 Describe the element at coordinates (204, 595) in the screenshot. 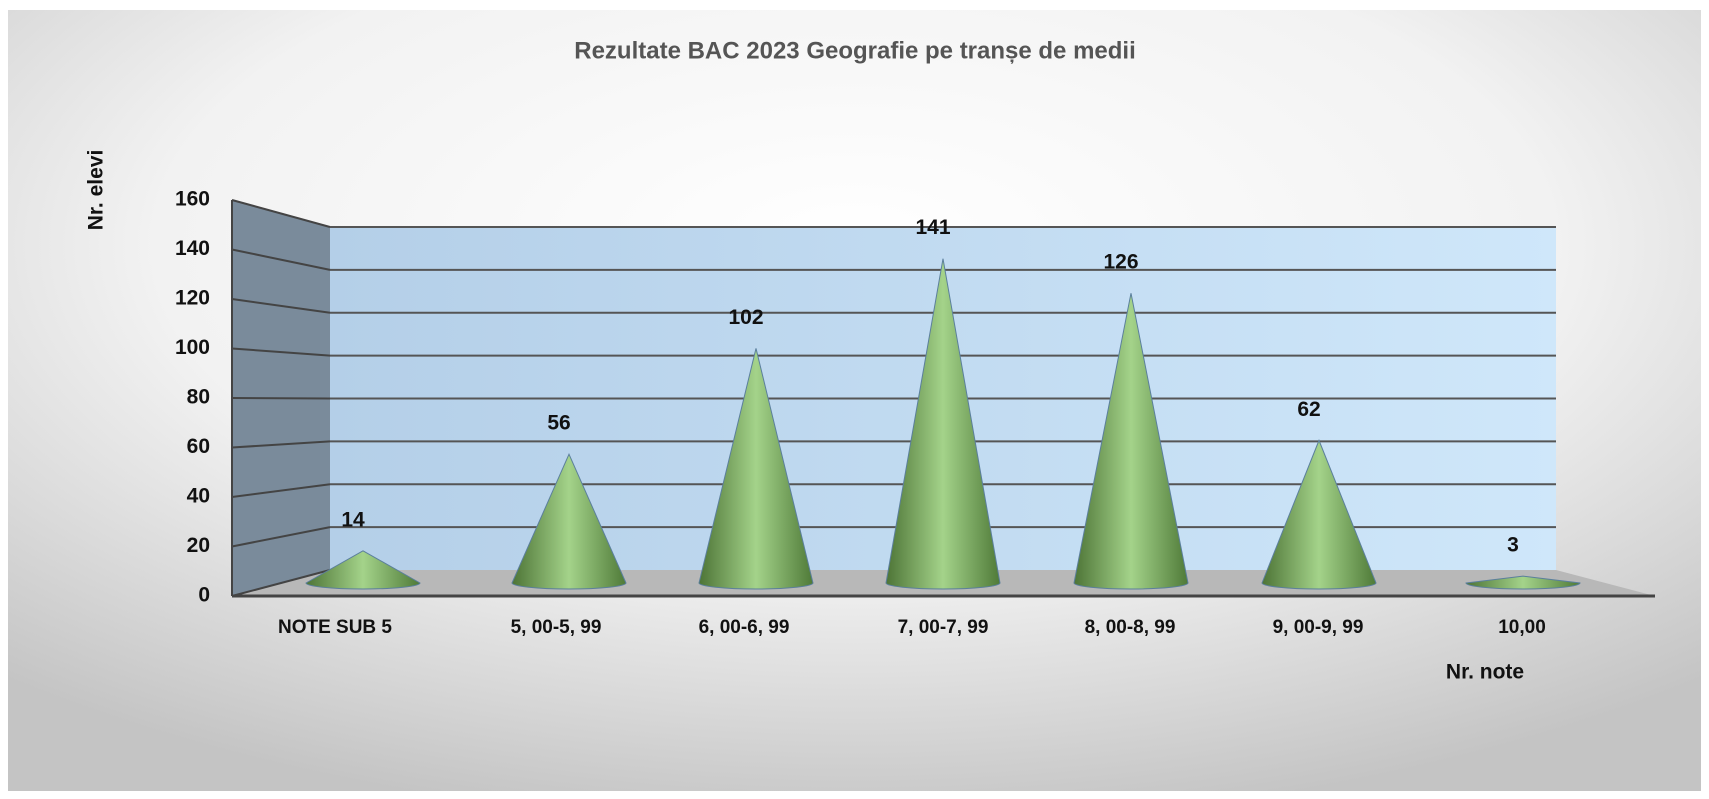

I see `y-tick-label: 0` at that location.